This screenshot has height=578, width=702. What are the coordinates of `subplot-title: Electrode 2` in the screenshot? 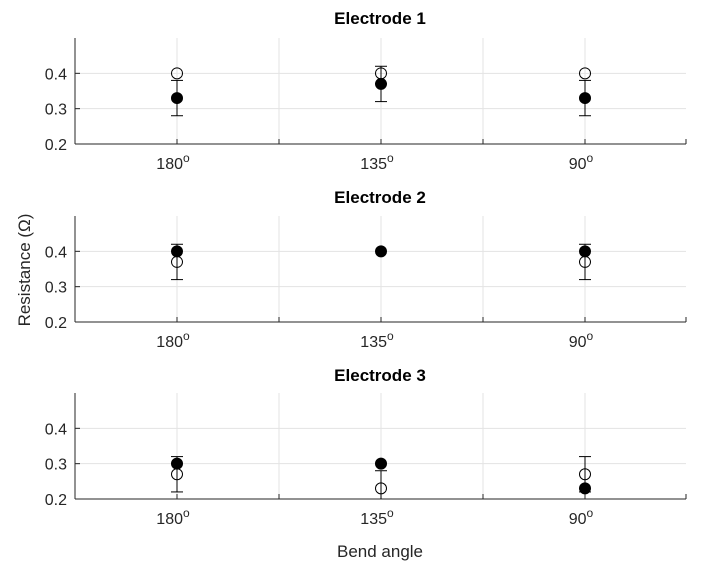 It's located at (380, 197).